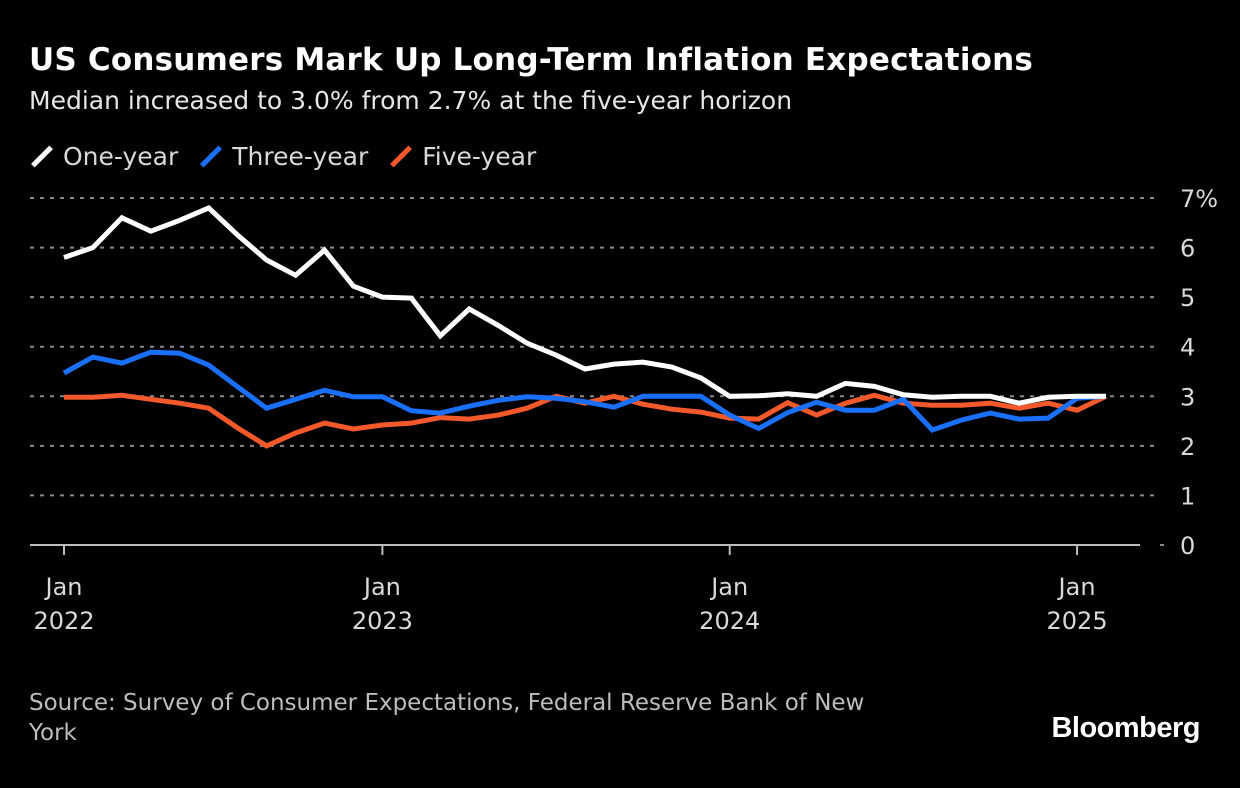 This screenshot has width=1240, height=788. I want to click on legend-item-five-year: Five-year, so click(462, 156).